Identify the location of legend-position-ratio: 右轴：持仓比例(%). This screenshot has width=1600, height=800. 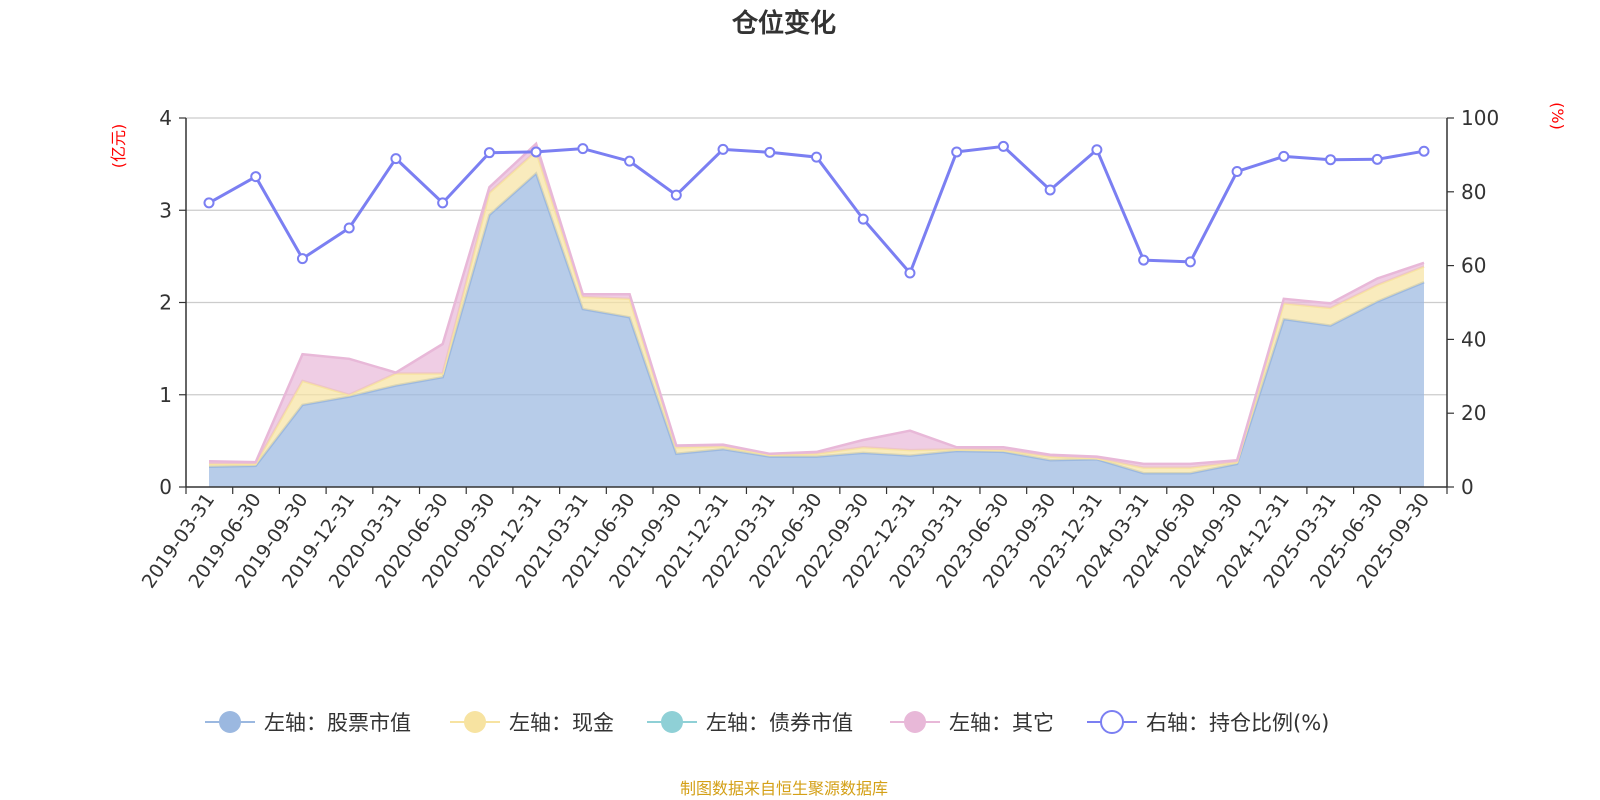
(1208, 722).